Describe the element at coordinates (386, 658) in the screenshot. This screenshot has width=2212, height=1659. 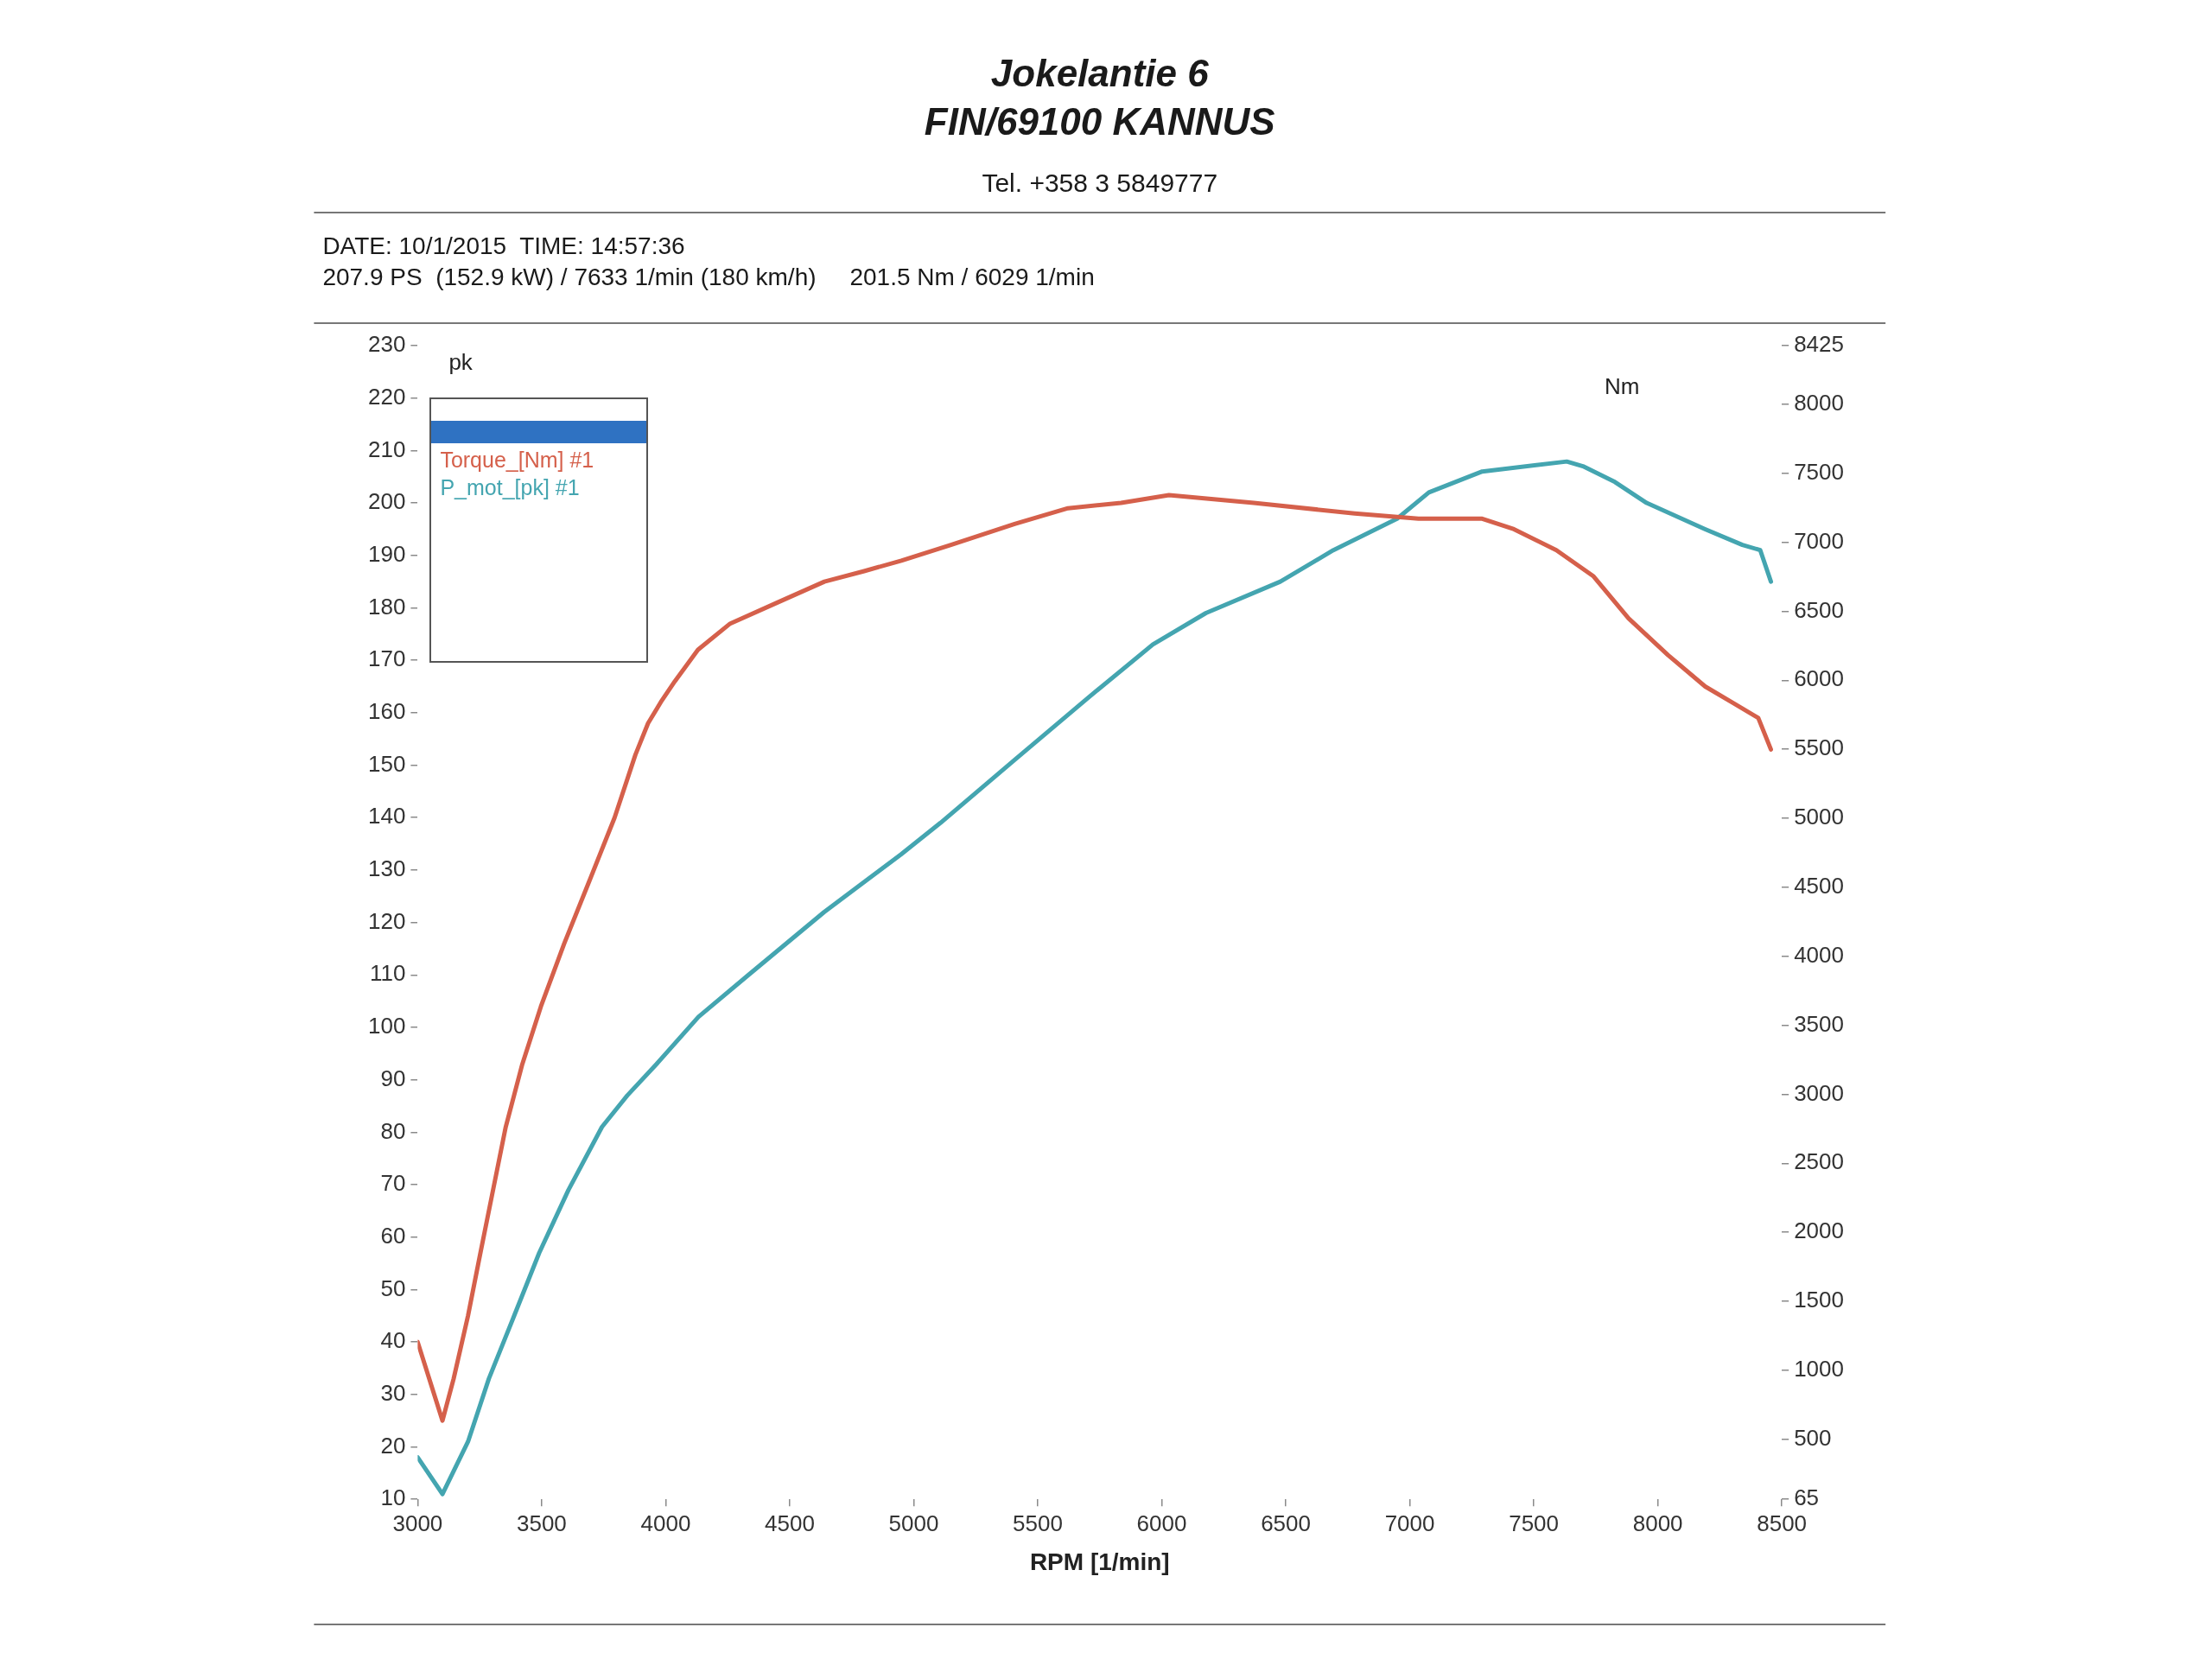
I see `y-tick-label: 170` at that location.